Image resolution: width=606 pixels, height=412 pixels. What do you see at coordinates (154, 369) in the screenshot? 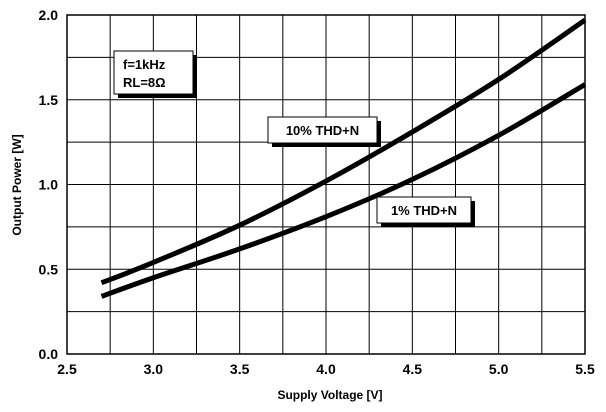
I see `x-tick-label: 3.0` at bounding box center [154, 369].